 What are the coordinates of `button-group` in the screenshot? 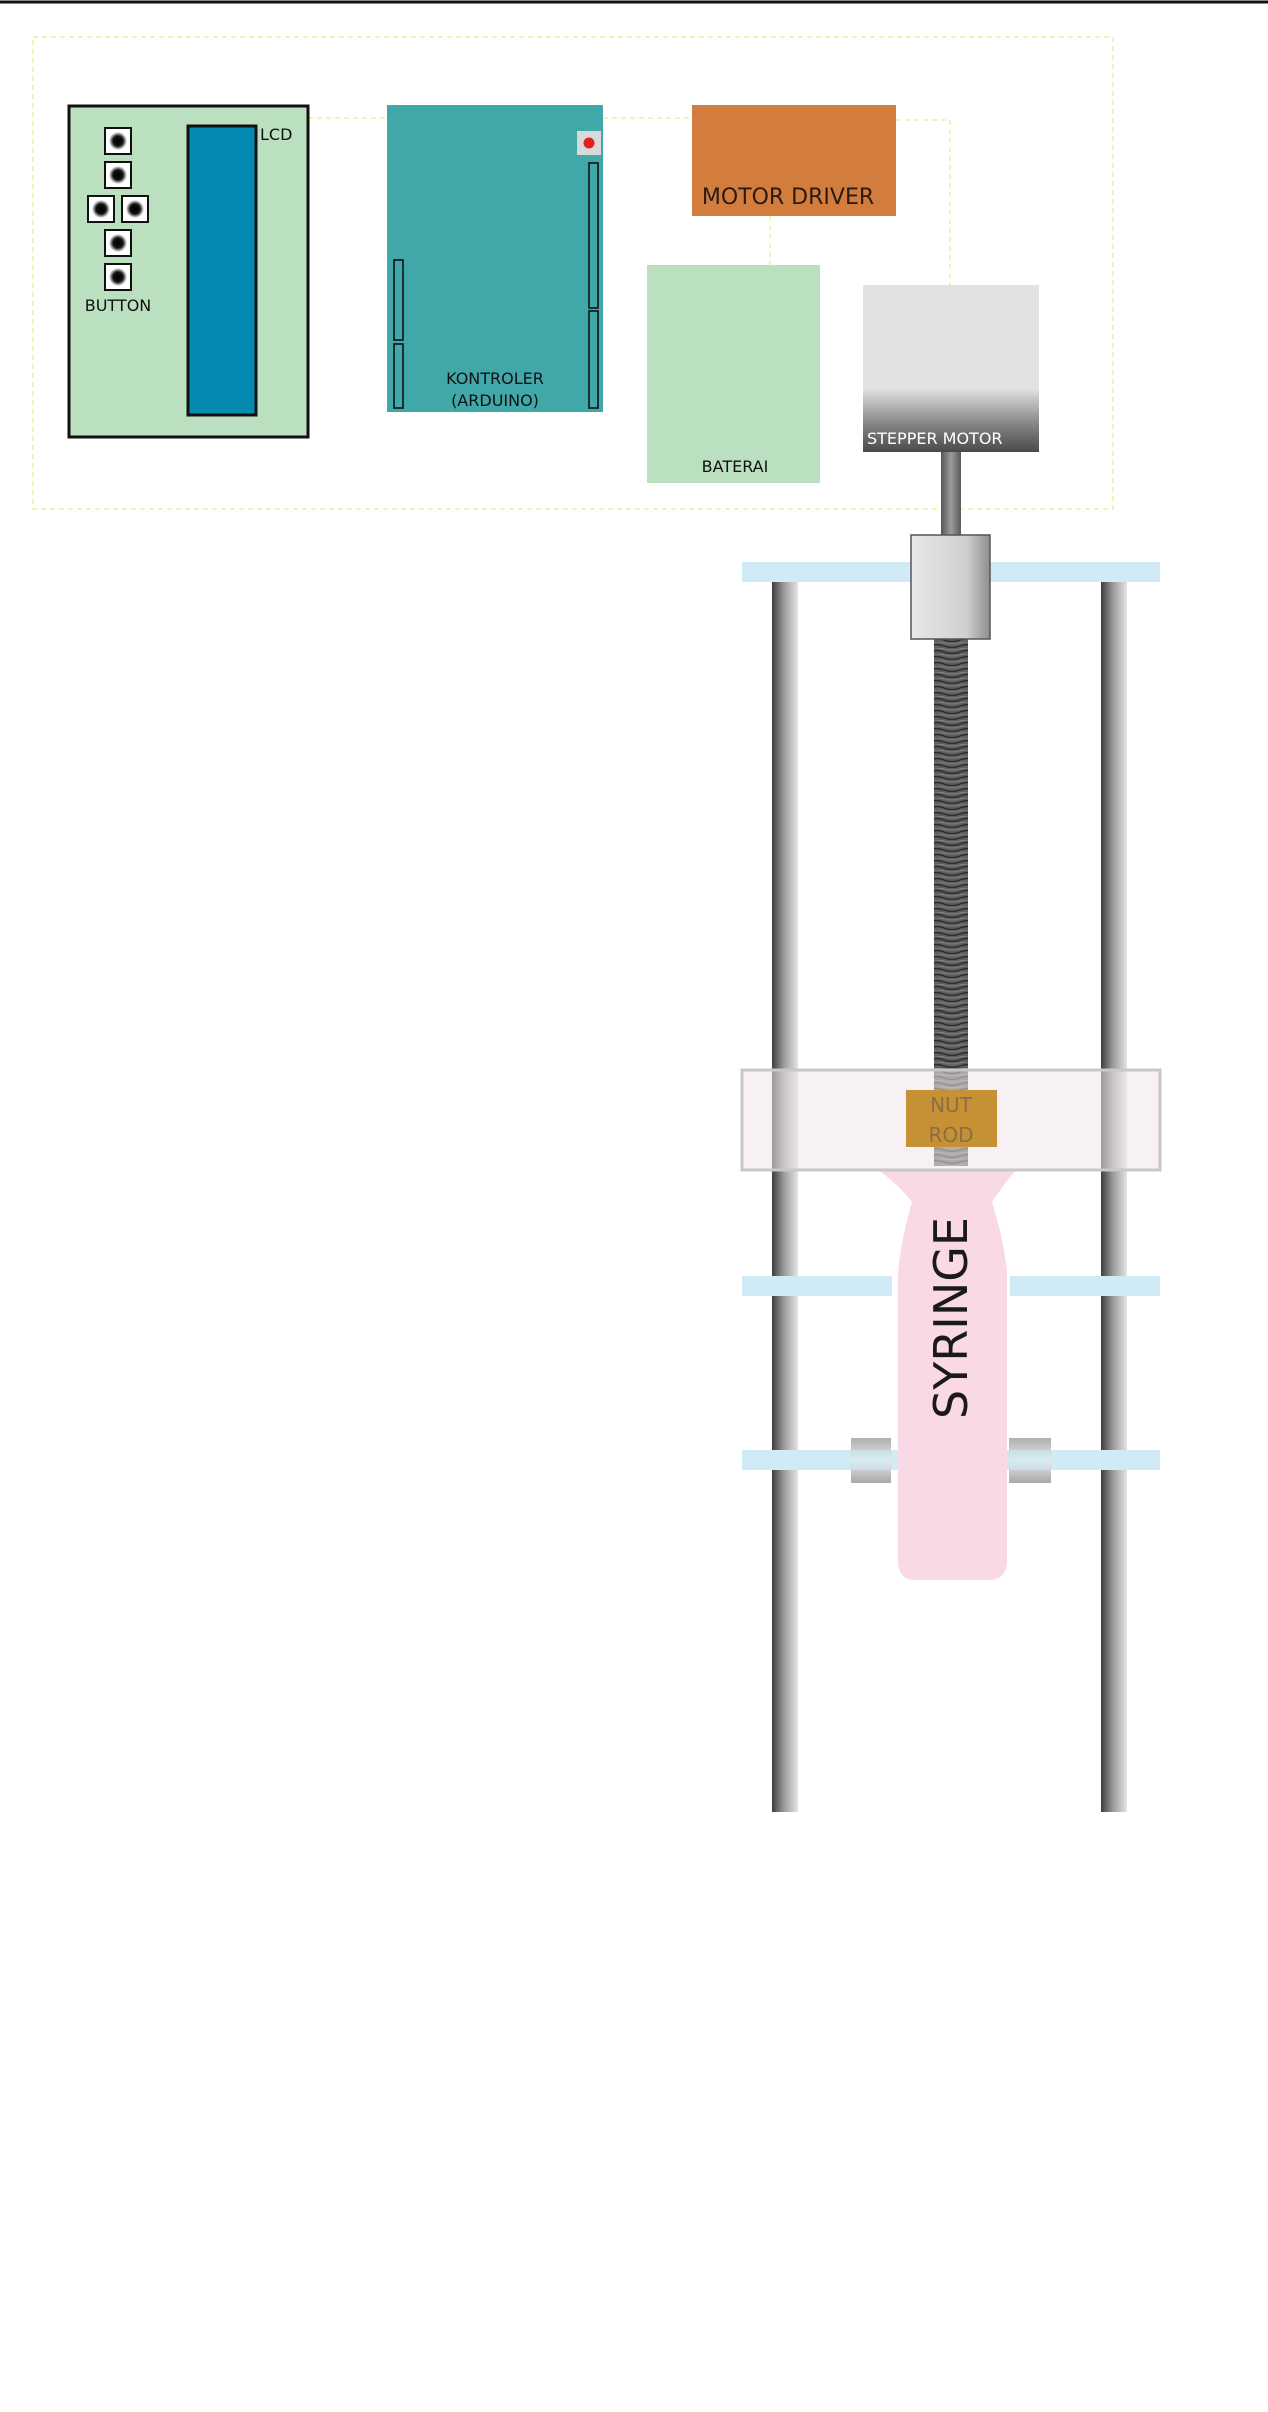 It's located at (118, 209).